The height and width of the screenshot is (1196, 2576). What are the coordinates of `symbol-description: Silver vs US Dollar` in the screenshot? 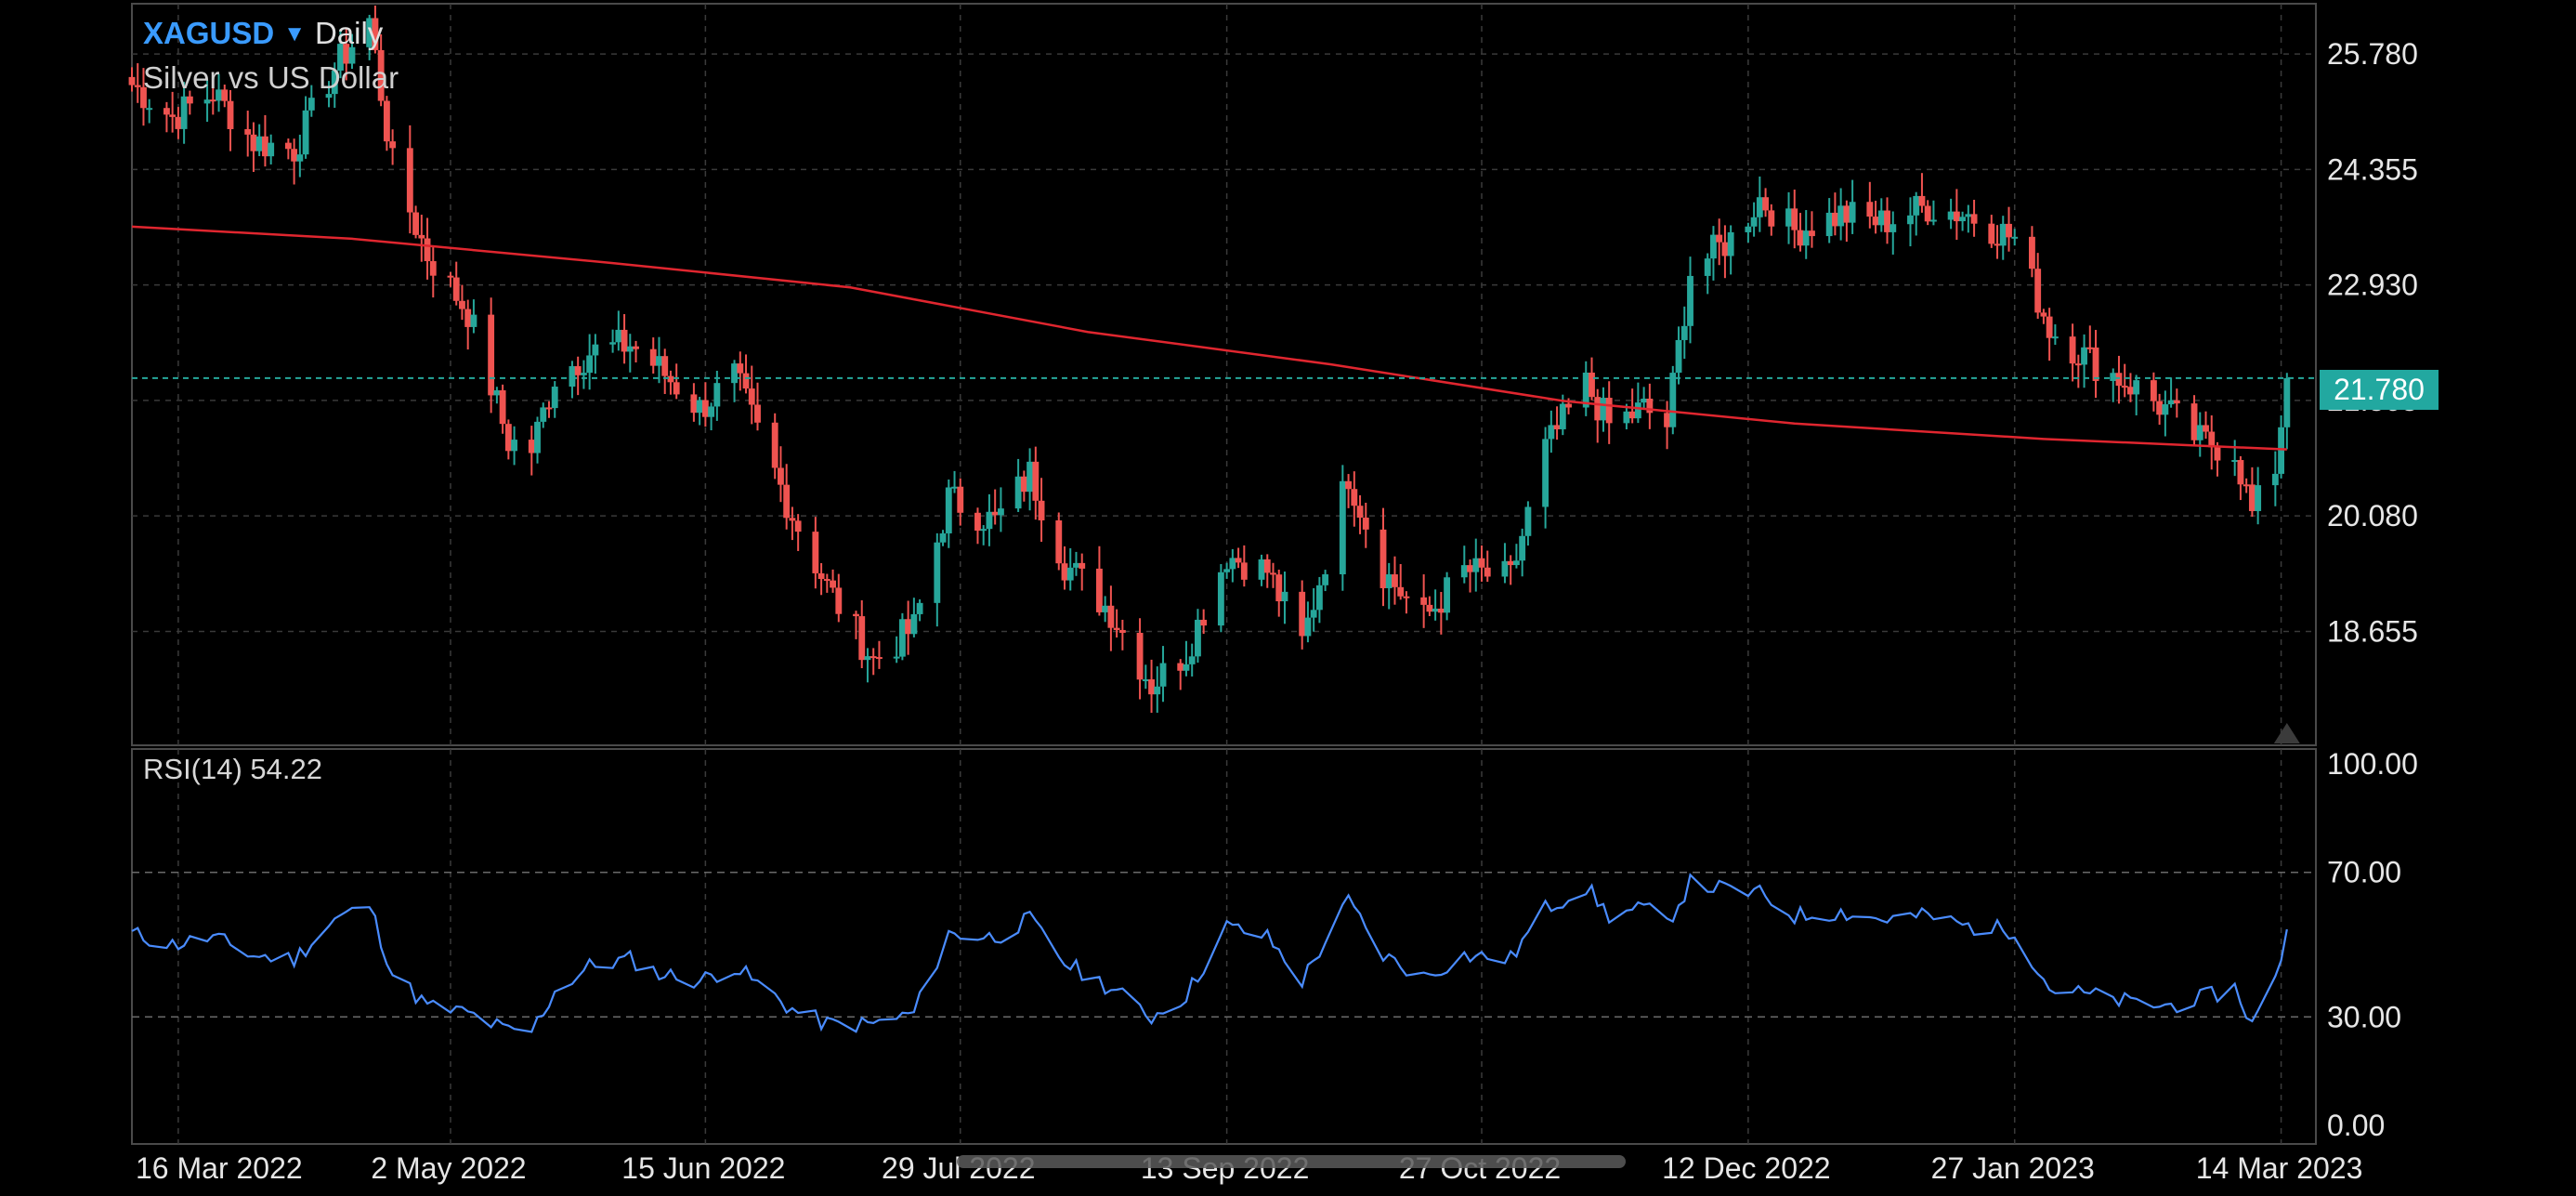 It's located at (271, 77).